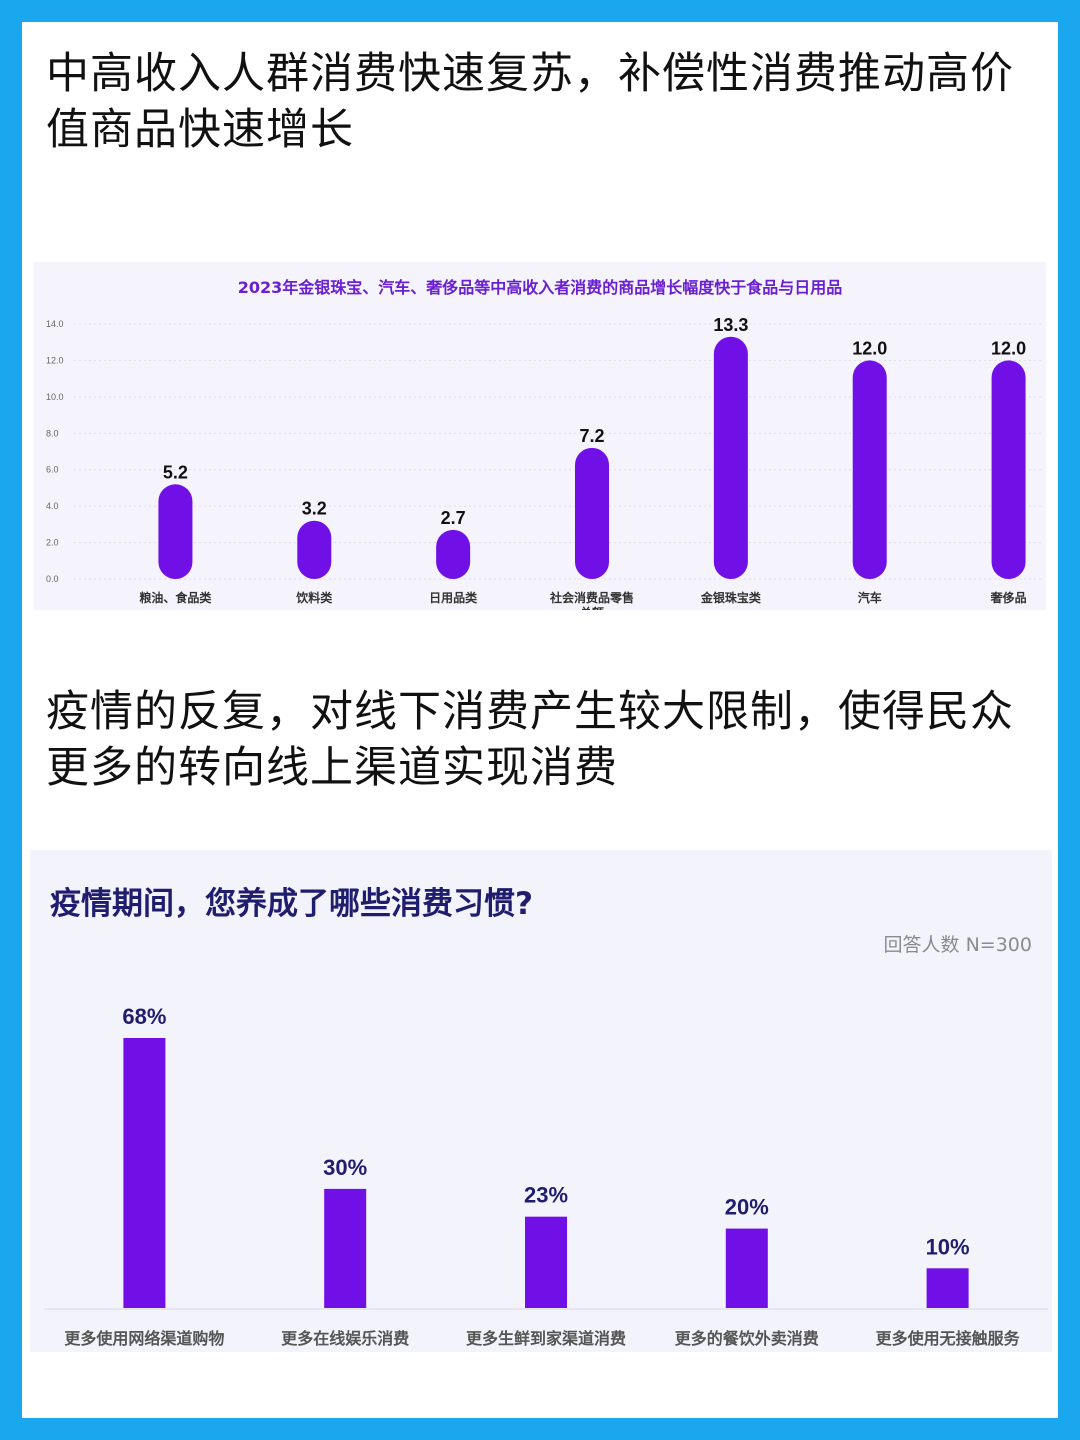  What do you see at coordinates (546, 1195) in the screenshot?
I see `data-label: 23%` at bounding box center [546, 1195].